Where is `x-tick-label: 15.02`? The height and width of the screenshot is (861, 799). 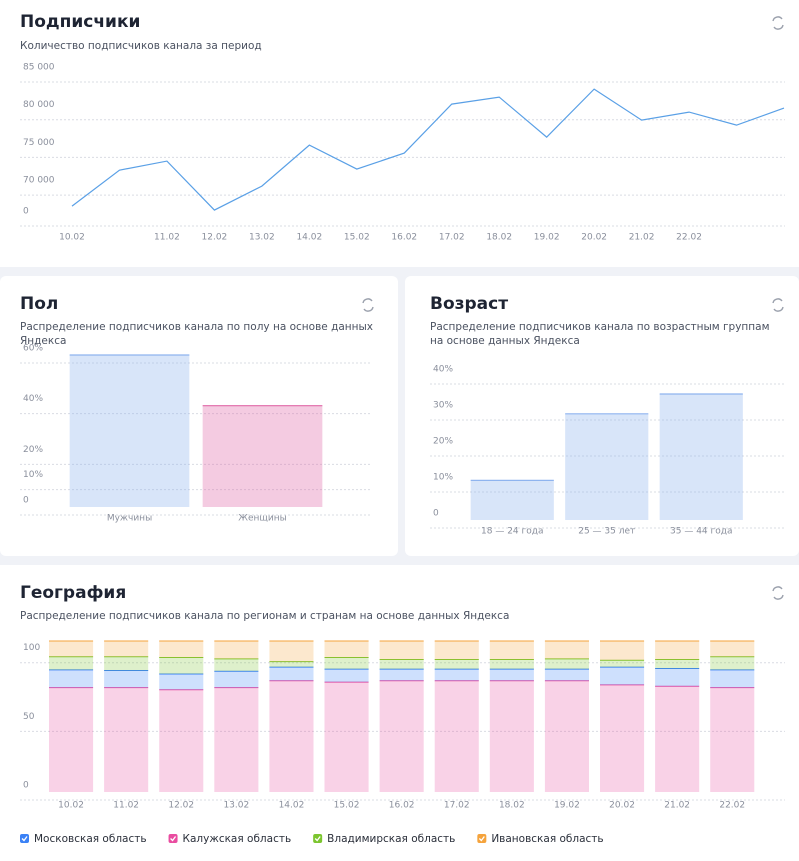 x-tick-label: 15.02 is located at coordinates (347, 806).